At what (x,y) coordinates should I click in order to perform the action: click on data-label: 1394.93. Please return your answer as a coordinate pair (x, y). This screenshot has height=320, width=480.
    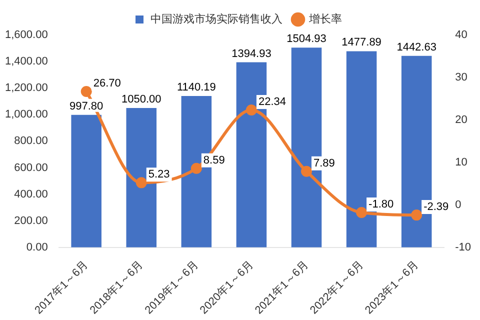
    Looking at the image, I should click on (252, 54).